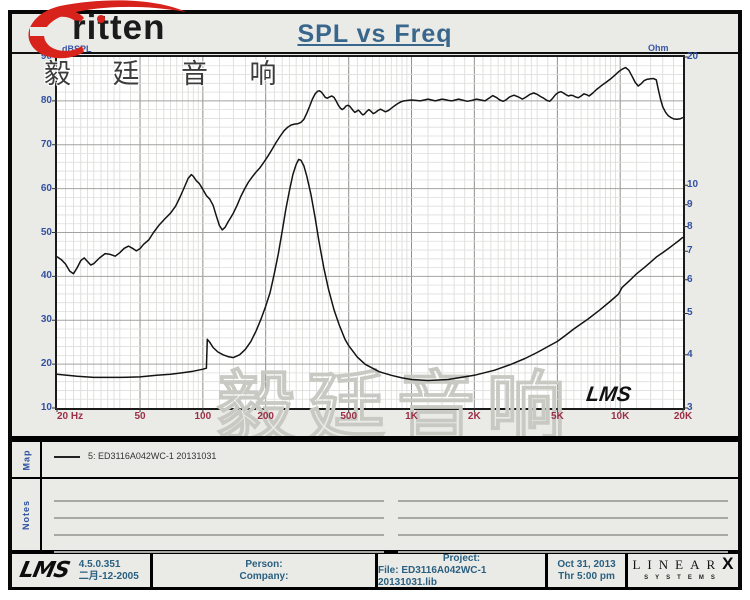  I want to click on y-left-tick-10: 10, so click(46, 407).